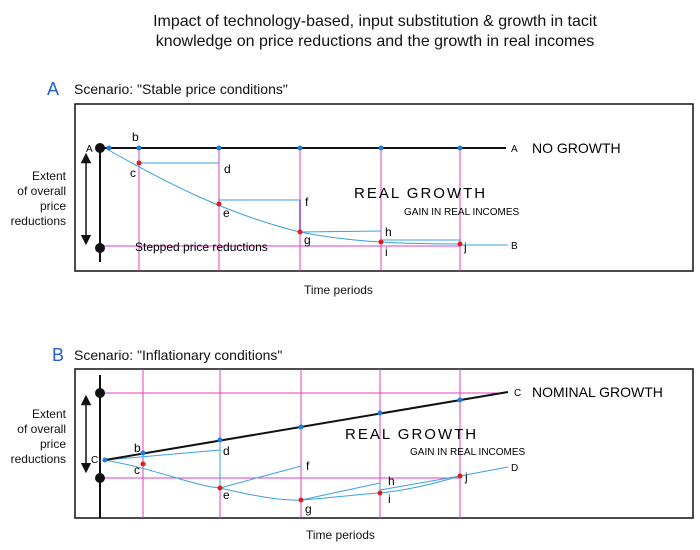  What do you see at coordinates (33, 199) in the screenshot?
I see `scenario-a-side-label: Extent of overall price reductions` at bounding box center [33, 199].